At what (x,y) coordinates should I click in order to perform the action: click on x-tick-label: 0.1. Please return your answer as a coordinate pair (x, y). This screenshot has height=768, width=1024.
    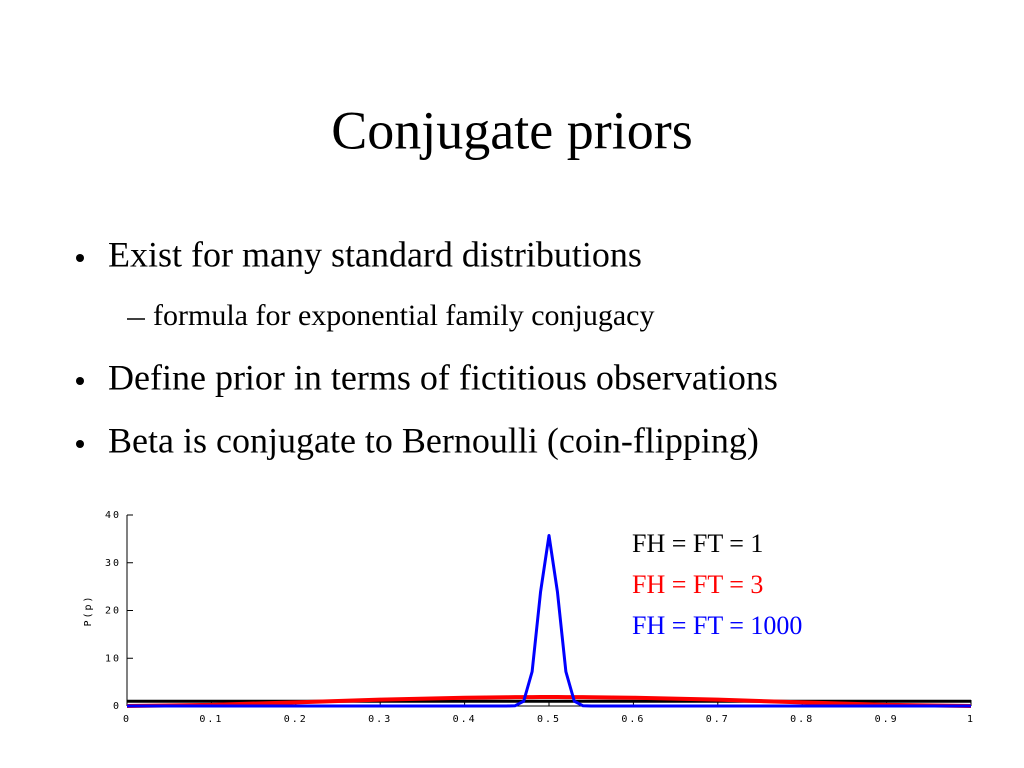
    Looking at the image, I should click on (211, 719).